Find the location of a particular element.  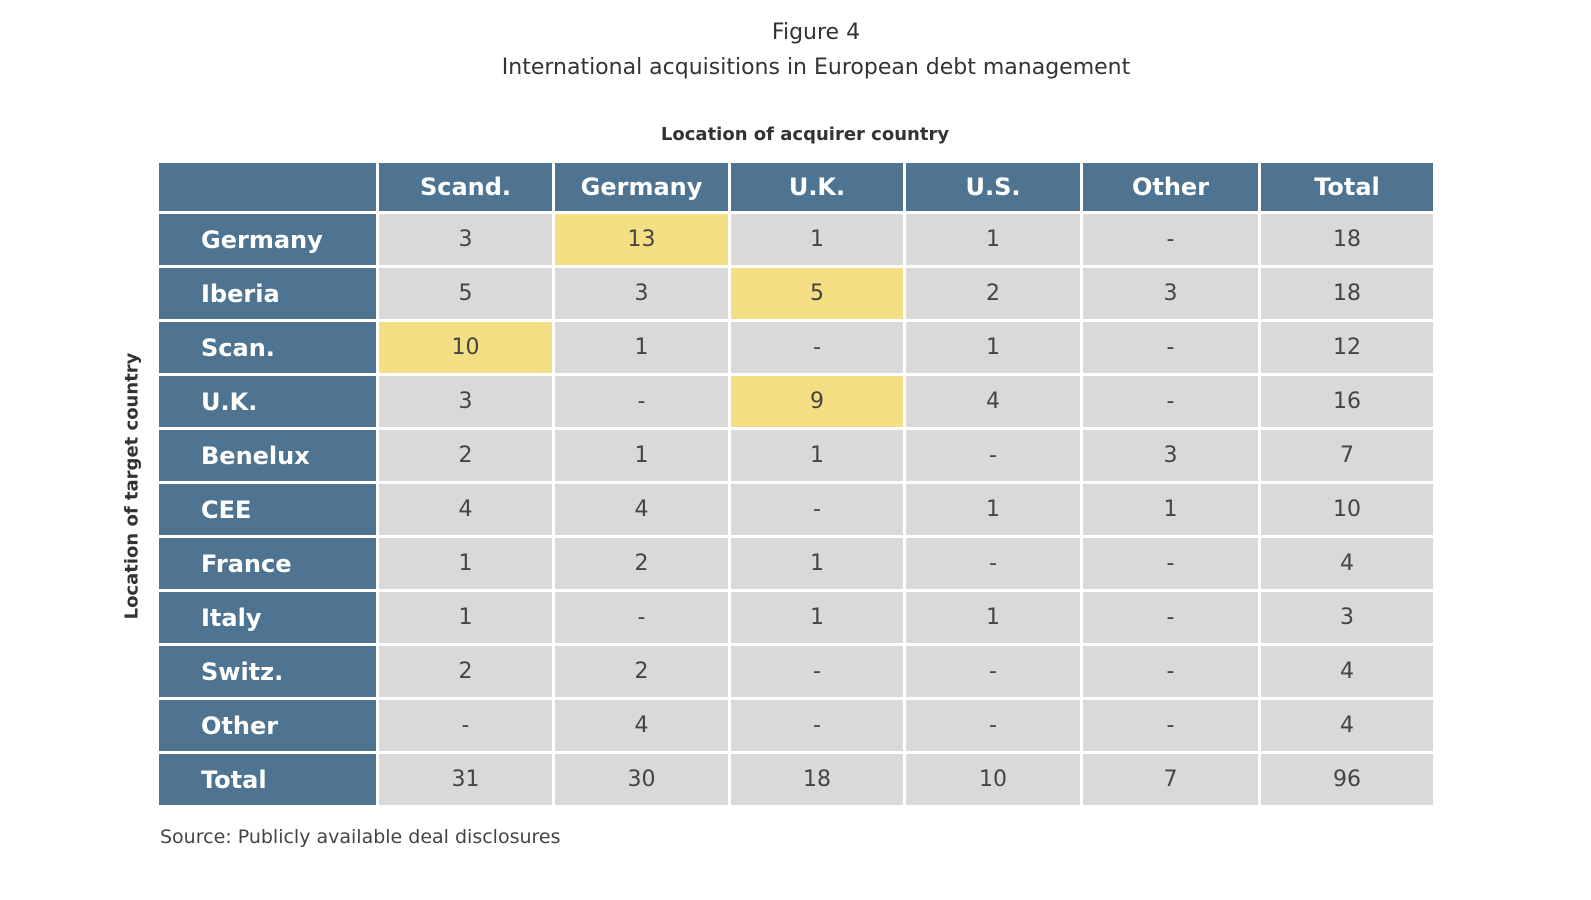

column-header: Other is located at coordinates (1170, 187).